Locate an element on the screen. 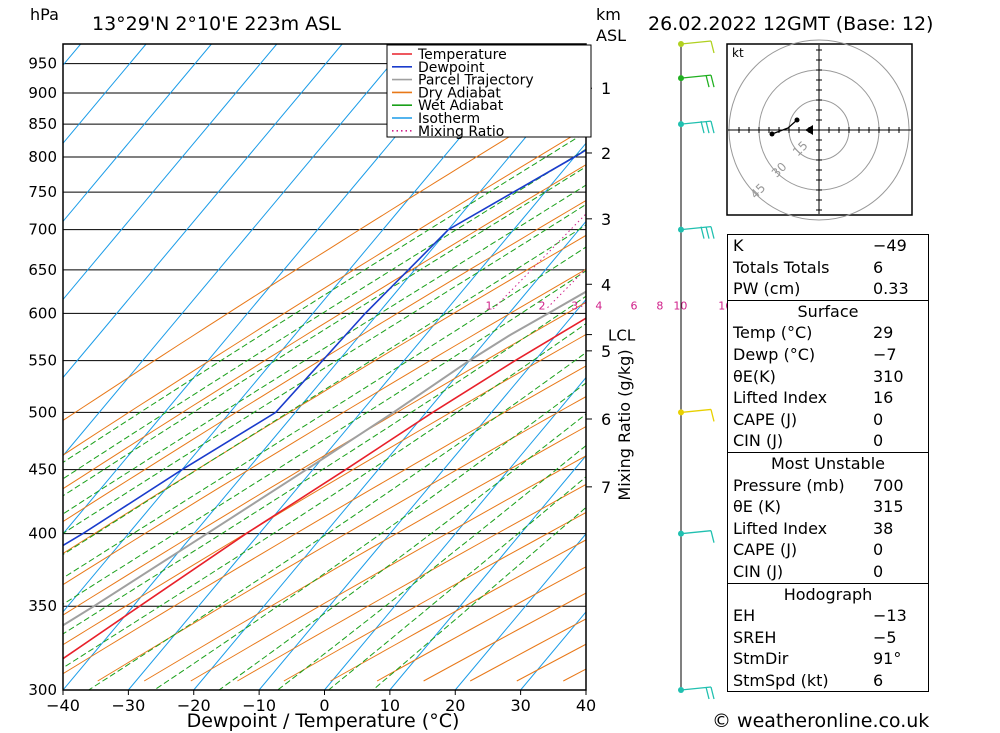  pressure-tick-label: 900 is located at coordinates (42, 93).